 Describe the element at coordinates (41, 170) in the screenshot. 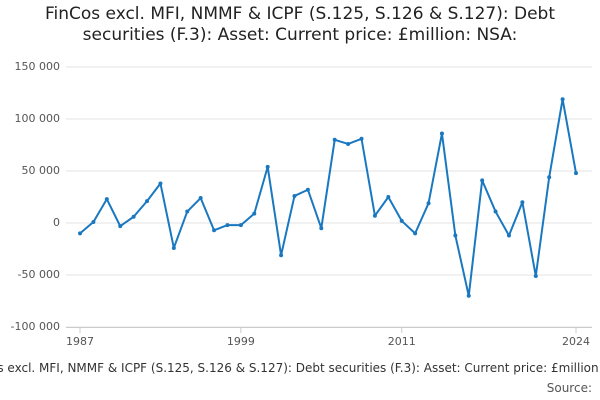

I see `y-tick-label: 50 000` at that location.